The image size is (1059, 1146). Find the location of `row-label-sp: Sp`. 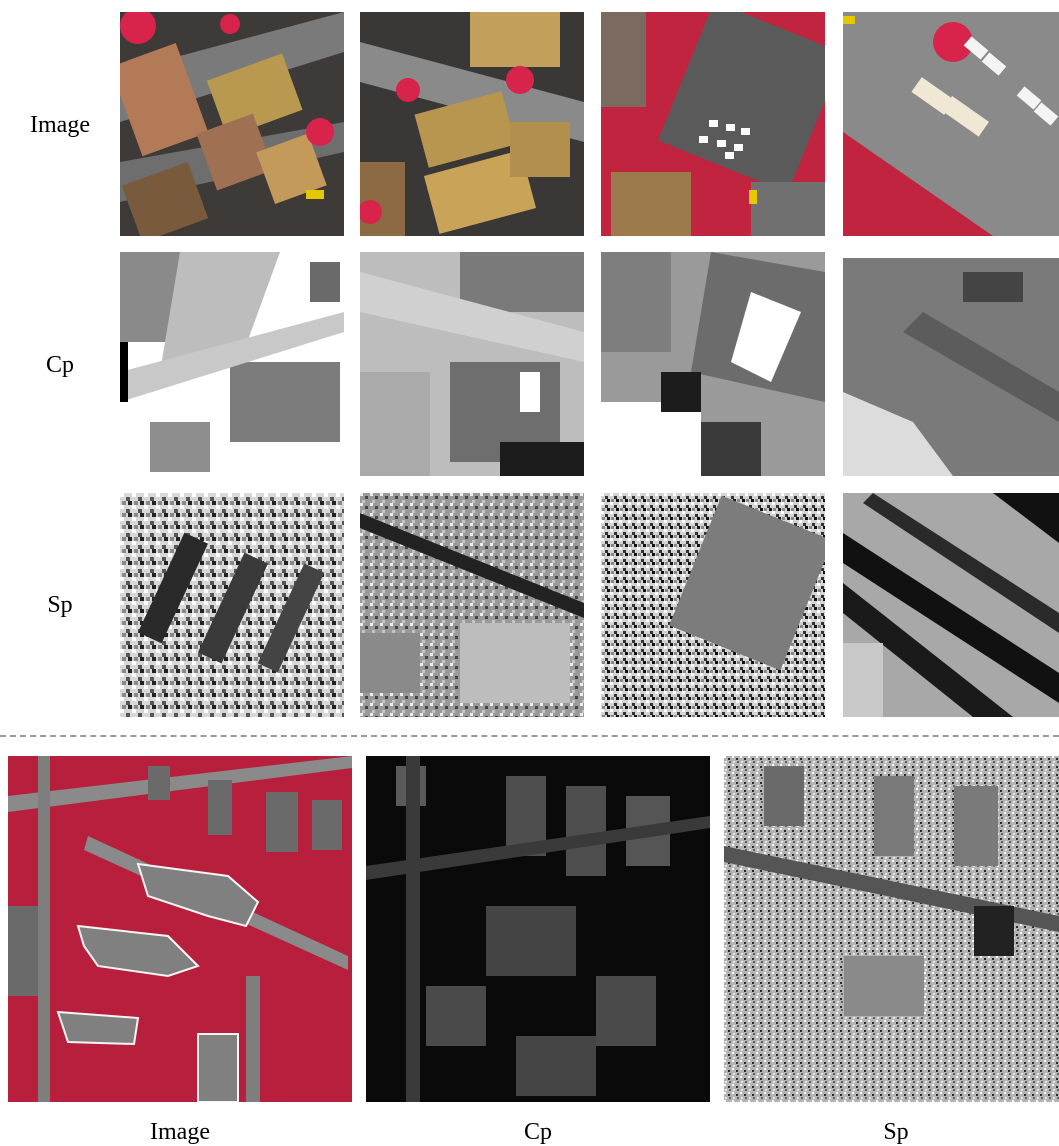

row-label-sp: Sp is located at coordinates (60, 605).